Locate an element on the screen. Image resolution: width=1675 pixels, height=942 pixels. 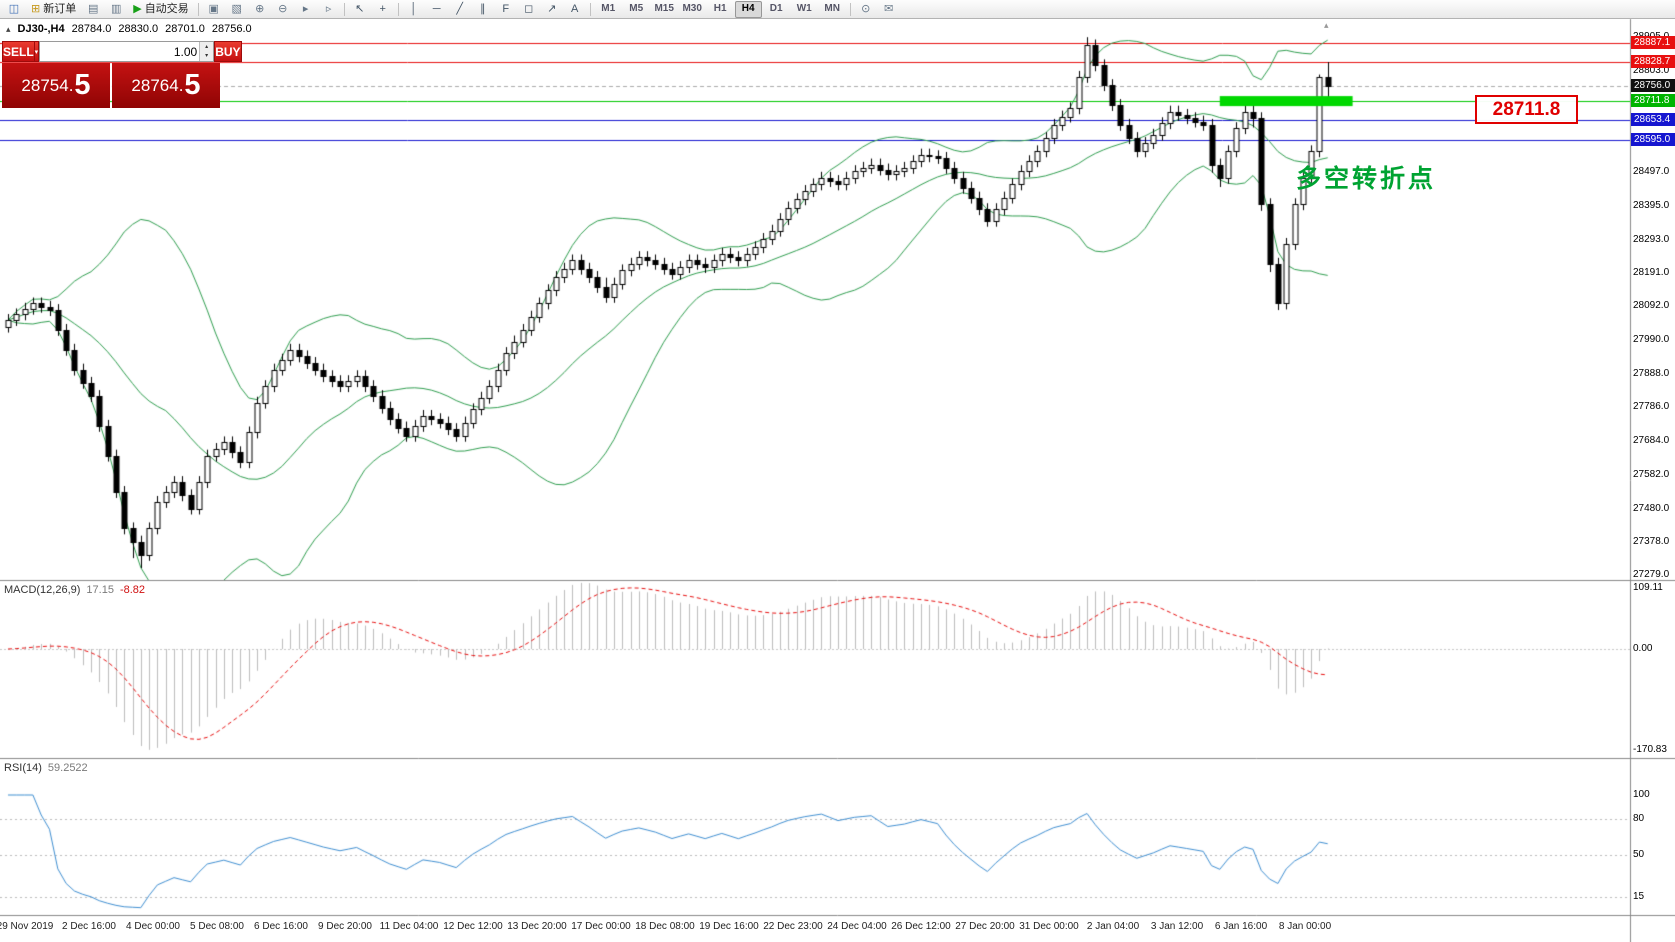
timeframe-m30: M30 is located at coordinates (692, 8).